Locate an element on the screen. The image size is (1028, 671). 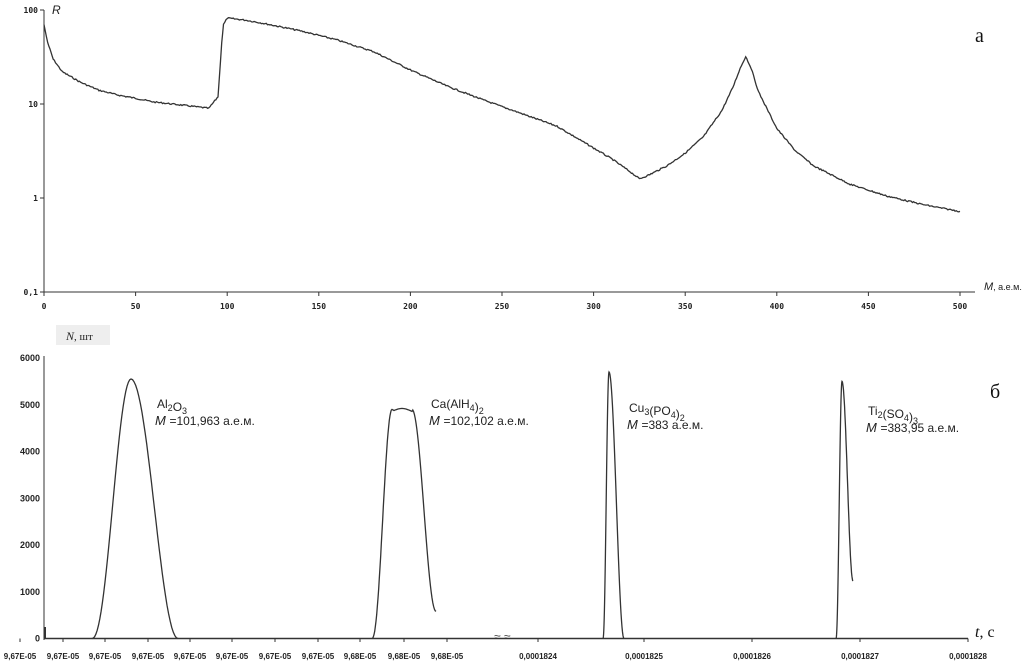
chart-b-x-label: t, с is located at coordinates (985, 632).